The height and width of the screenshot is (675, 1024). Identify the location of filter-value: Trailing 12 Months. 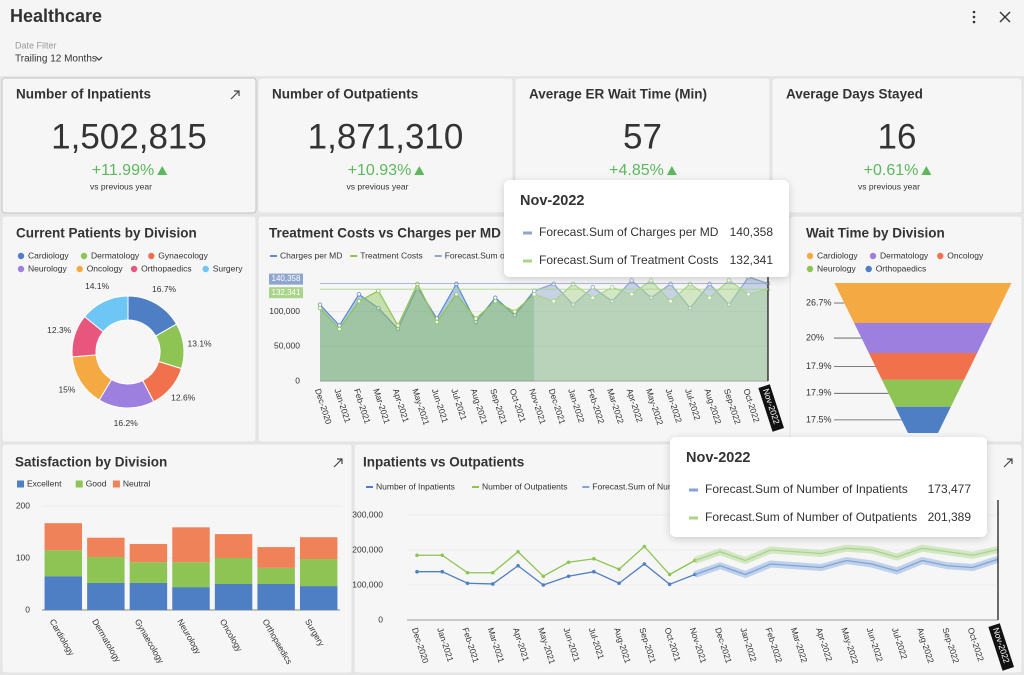
(56, 59).